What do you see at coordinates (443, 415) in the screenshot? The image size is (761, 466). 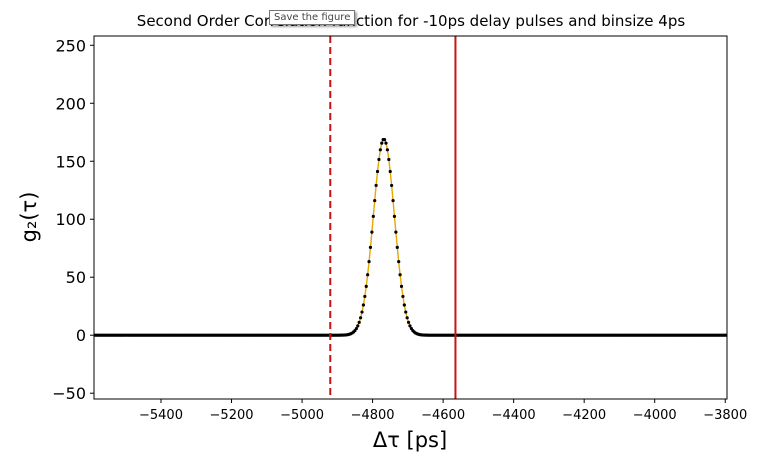 I see `x-tick-label: −4600` at bounding box center [443, 415].